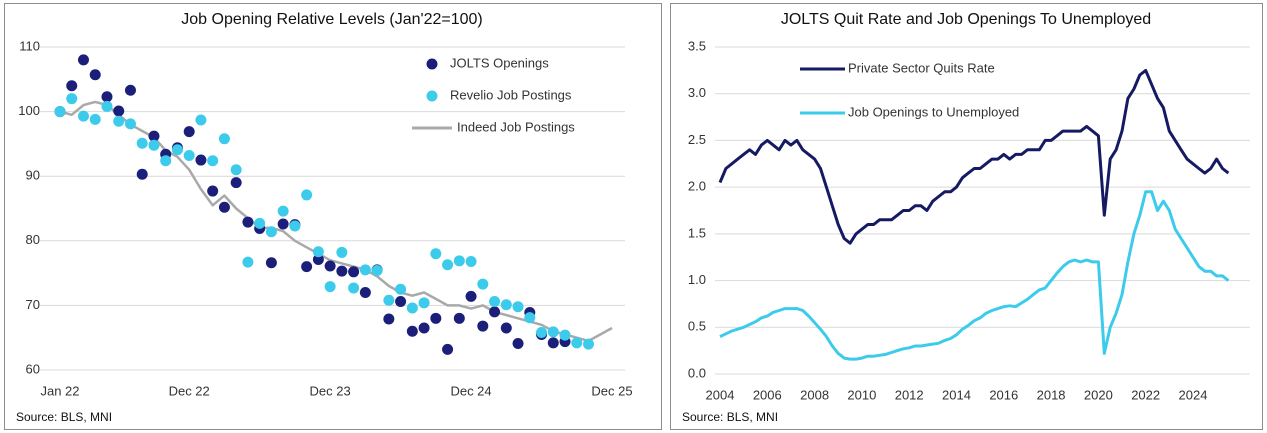 Image resolution: width=1267 pixels, height=433 pixels. What do you see at coordinates (330, 390) in the screenshot?
I see `x-tick-label: Dec 23` at bounding box center [330, 390].